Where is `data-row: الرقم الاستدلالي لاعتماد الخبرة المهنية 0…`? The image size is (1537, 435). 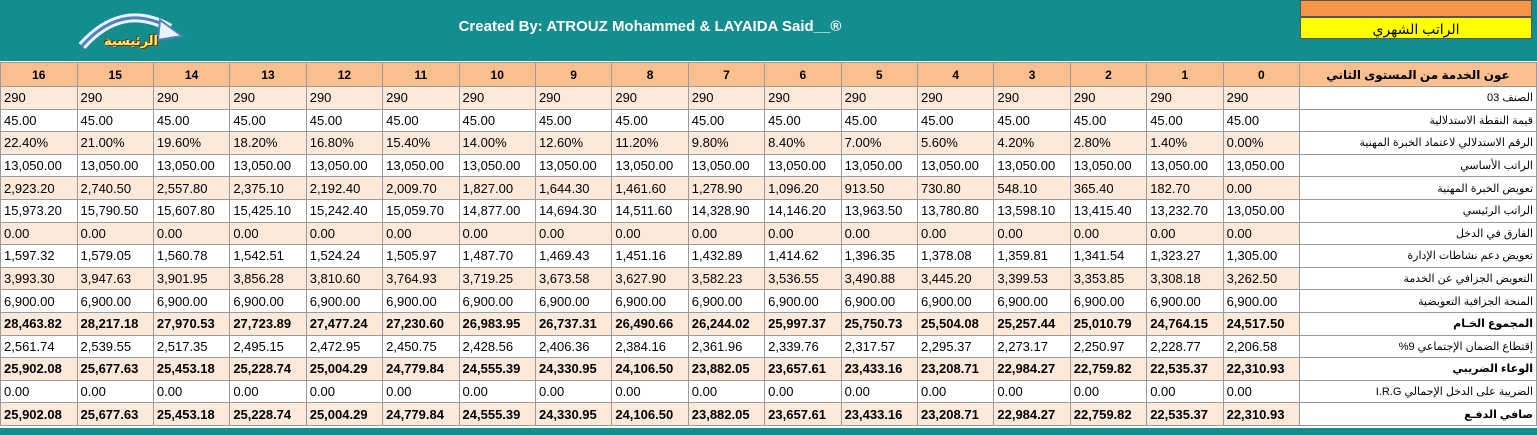
data-row: الرقم الاستدلالي لاعتماد الخبرة المهنية 0… is located at coordinates (768, 143).